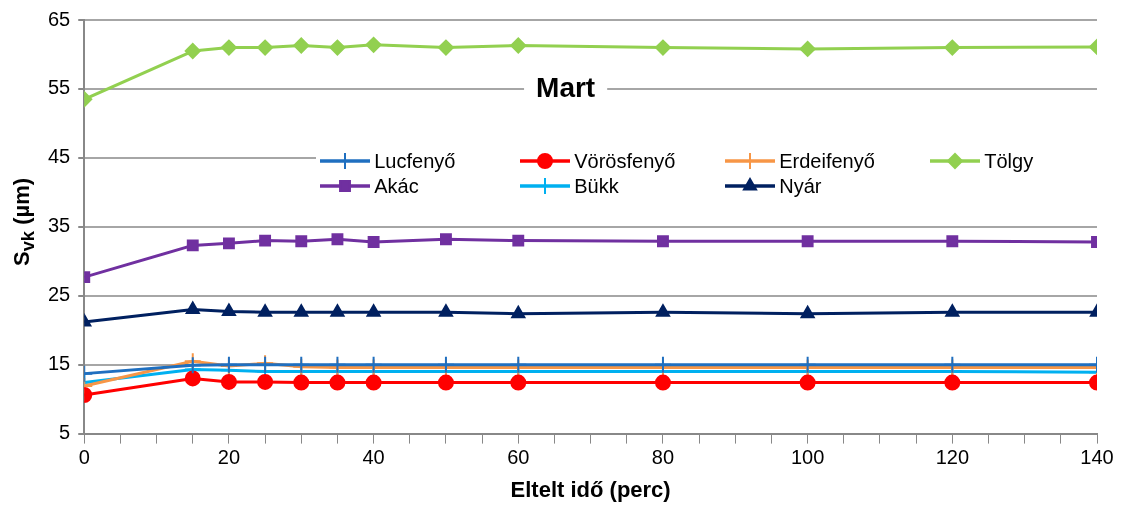 The height and width of the screenshot is (512, 1125). I want to click on text: Mart, so click(566, 87).